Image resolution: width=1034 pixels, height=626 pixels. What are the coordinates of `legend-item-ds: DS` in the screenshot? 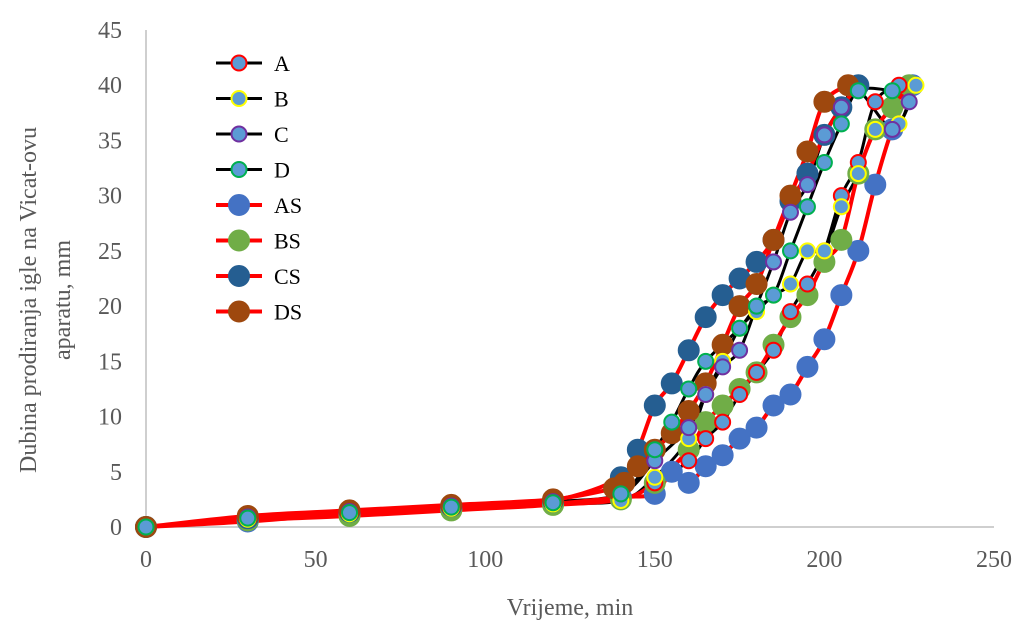 It's located at (259, 312).